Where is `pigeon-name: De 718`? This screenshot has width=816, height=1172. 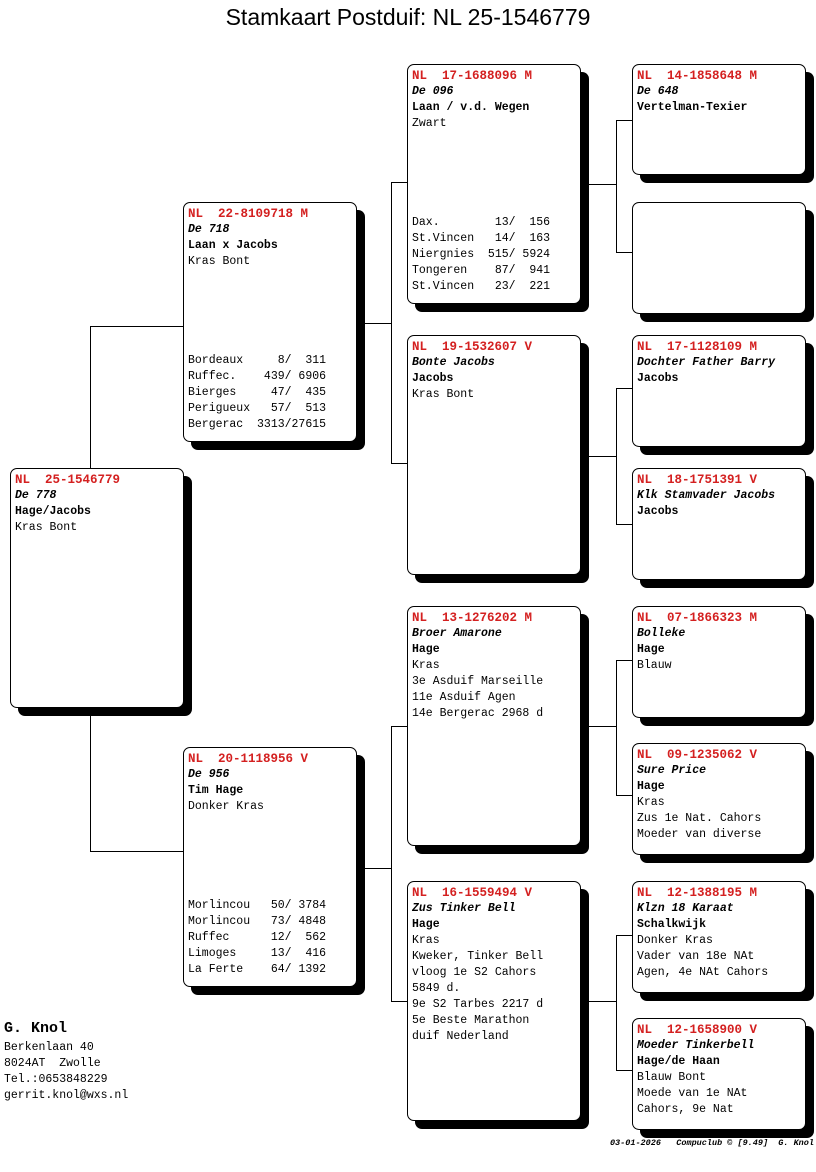 pigeon-name: De 718 is located at coordinates (209, 229).